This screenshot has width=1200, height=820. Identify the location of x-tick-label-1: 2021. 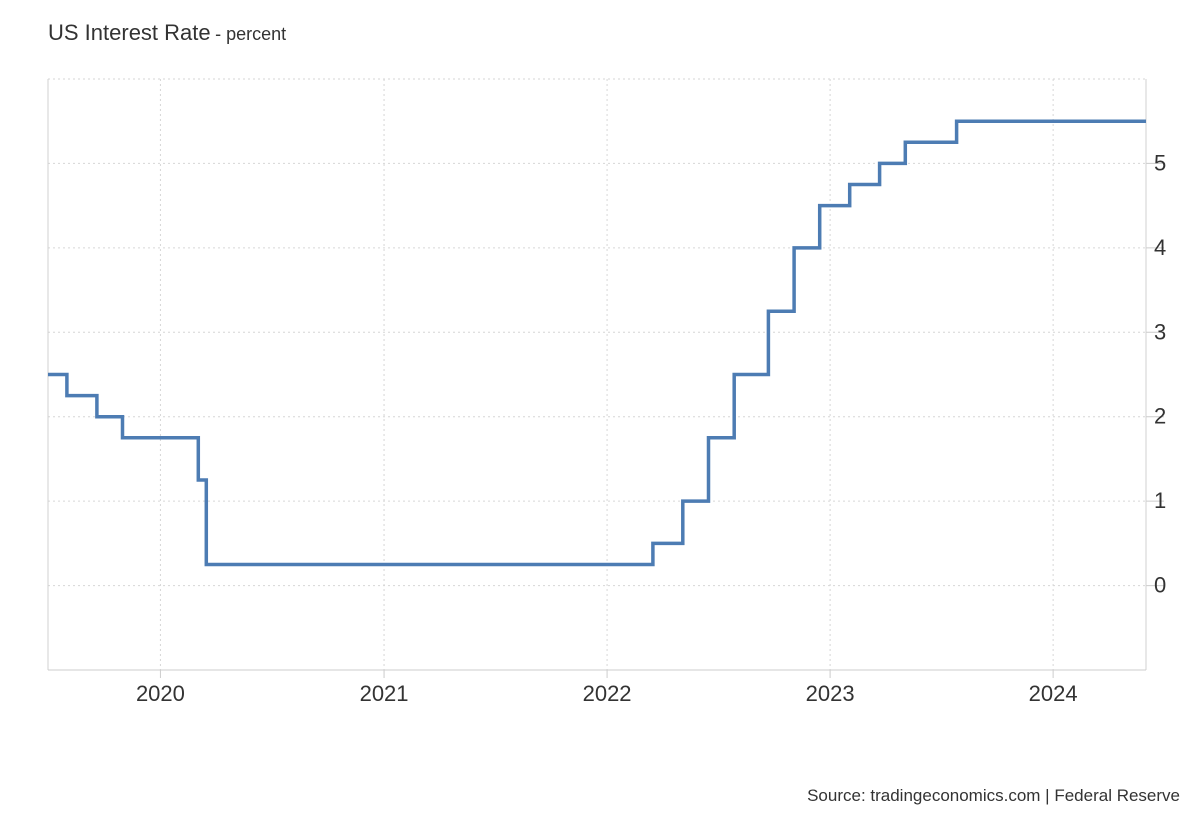
(384, 693).